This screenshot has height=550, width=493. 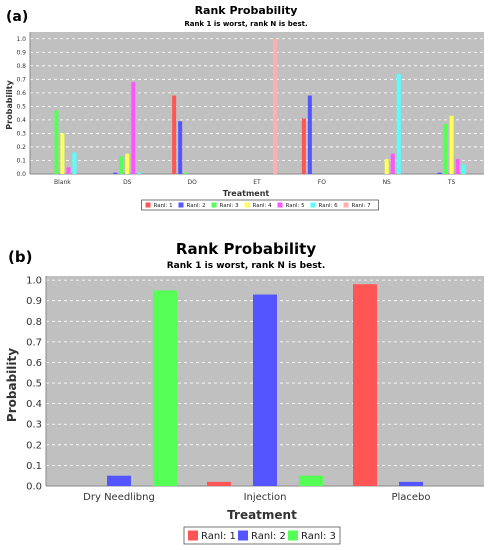 I want to click on panel-b-tag: (b), so click(x=20, y=257).